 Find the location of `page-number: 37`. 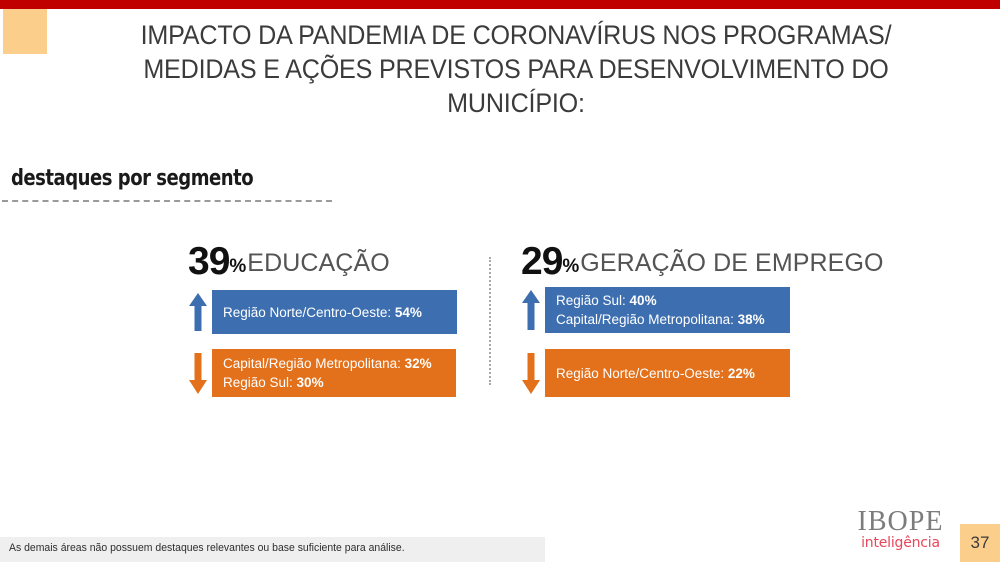

page-number: 37 is located at coordinates (980, 542).